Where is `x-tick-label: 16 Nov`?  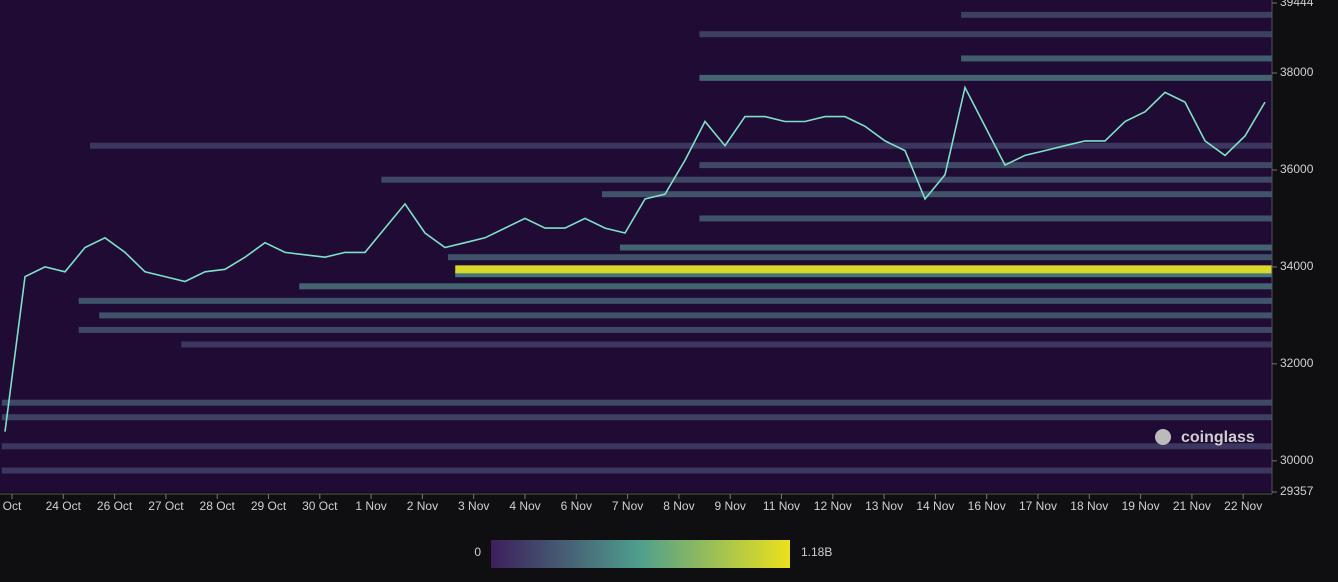
x-tick-label: 16 Nov is located at coordinates (987, 506).